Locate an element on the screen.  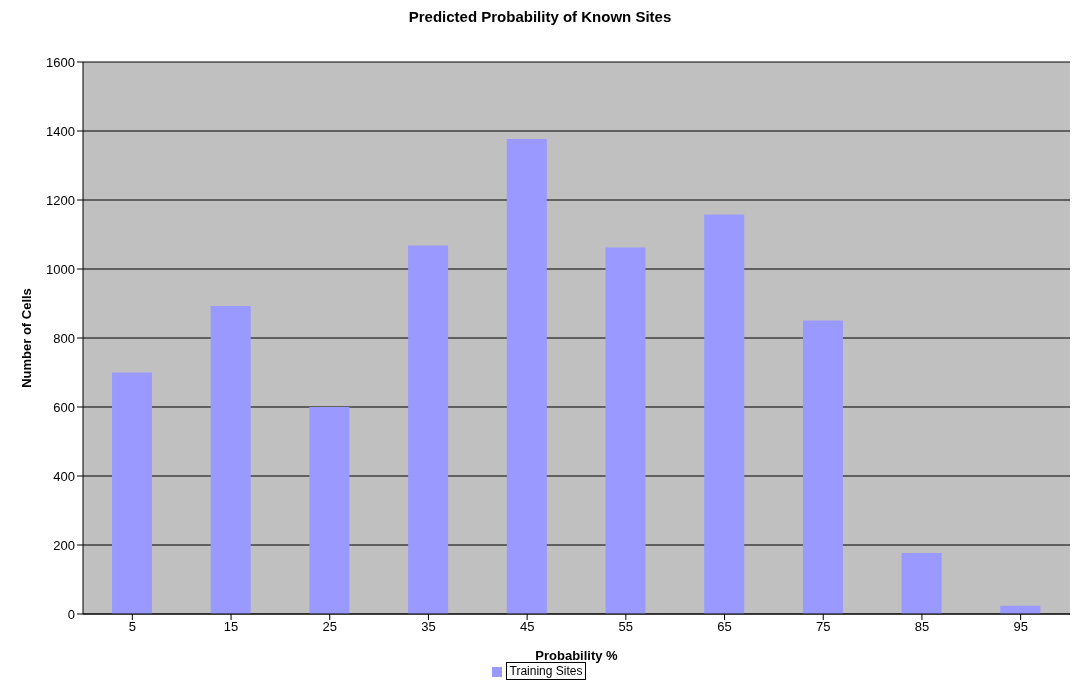
x-axis-title: Probability % is located at coordinates (577, 655).